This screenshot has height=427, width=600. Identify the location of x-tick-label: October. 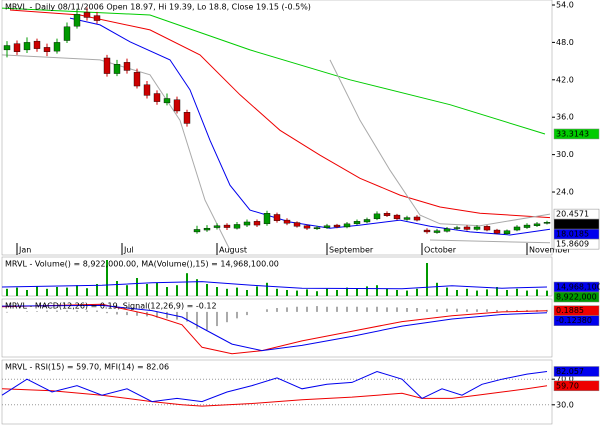
(440, 250).